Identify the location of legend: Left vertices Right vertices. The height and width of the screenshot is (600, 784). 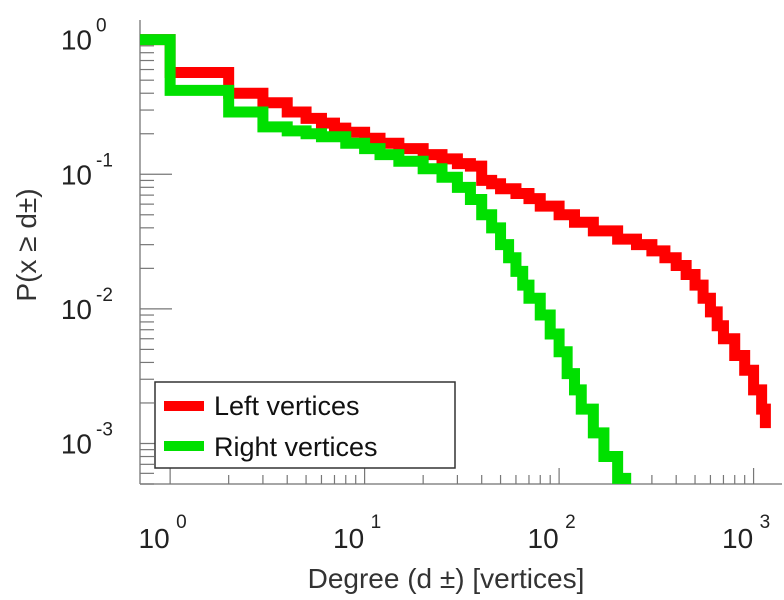
(305, 425).